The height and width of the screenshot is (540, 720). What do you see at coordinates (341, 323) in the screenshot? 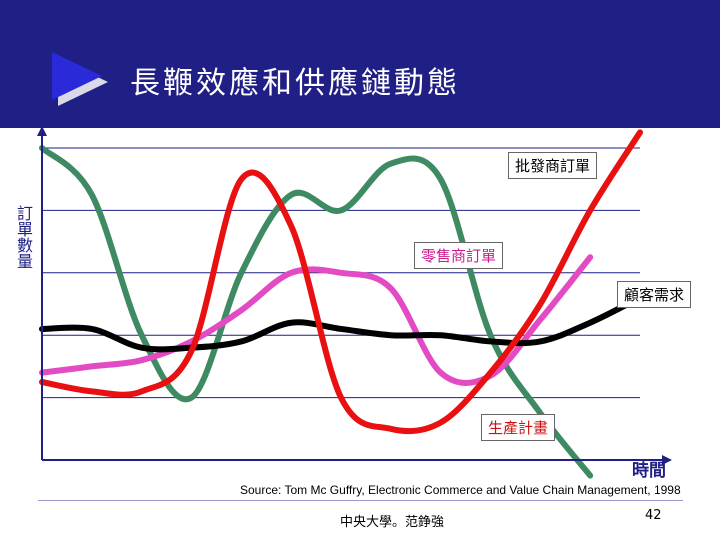
I see `series-customer-demand` at bounding box center [341, 323].